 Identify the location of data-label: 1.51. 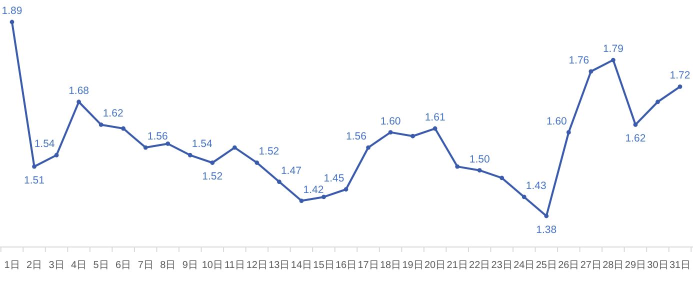
(34, 180).